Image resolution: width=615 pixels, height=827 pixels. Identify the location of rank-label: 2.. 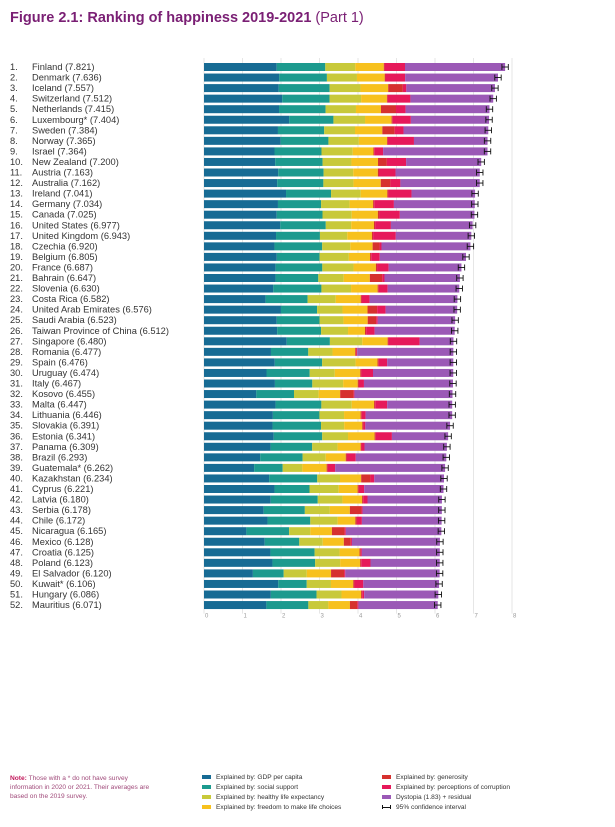
(14, 78).